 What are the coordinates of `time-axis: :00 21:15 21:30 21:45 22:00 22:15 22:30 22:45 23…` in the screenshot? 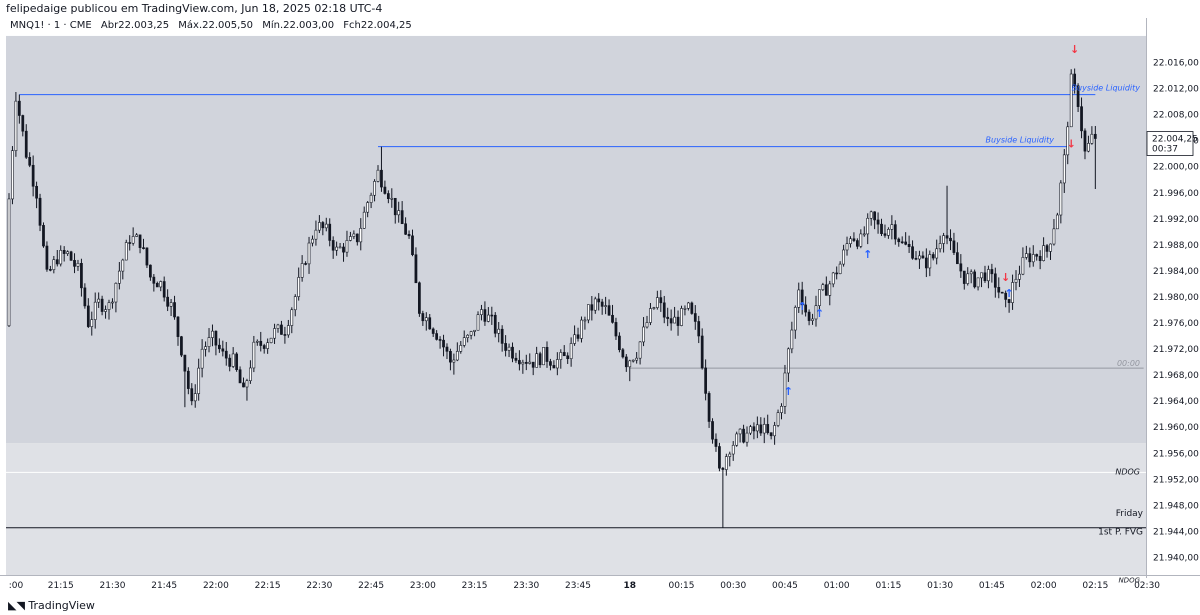 It's located at (600, 584).